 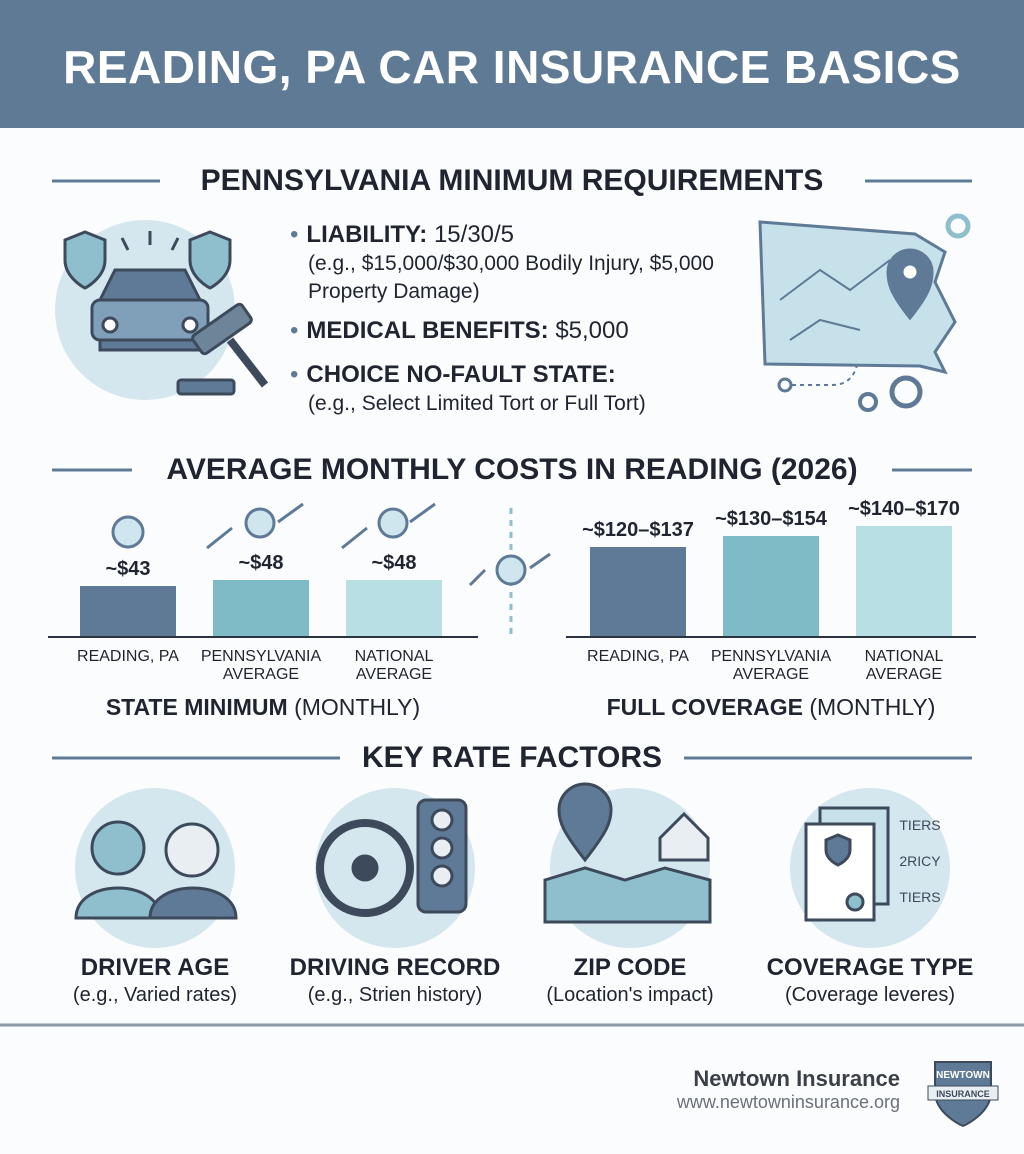 What do you see at coordinates (128, 568) in the screenshot?
I see `value-label: ~$43` at bounding box center [128, 568].